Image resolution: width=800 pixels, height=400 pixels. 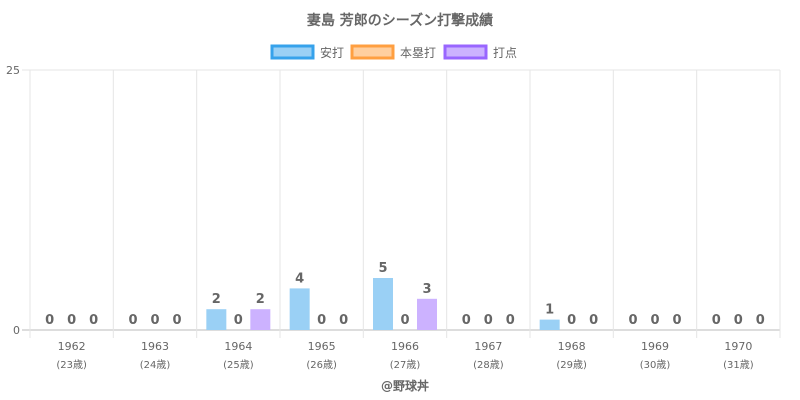 I want to click on x-tick-sublabel: (31歳), so click(x=738, y=365).